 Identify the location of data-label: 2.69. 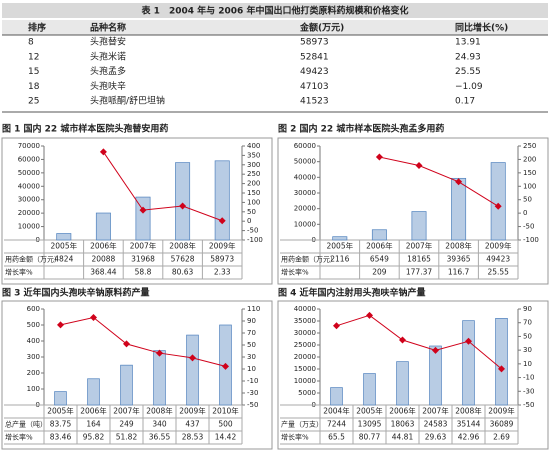
(501, 437).